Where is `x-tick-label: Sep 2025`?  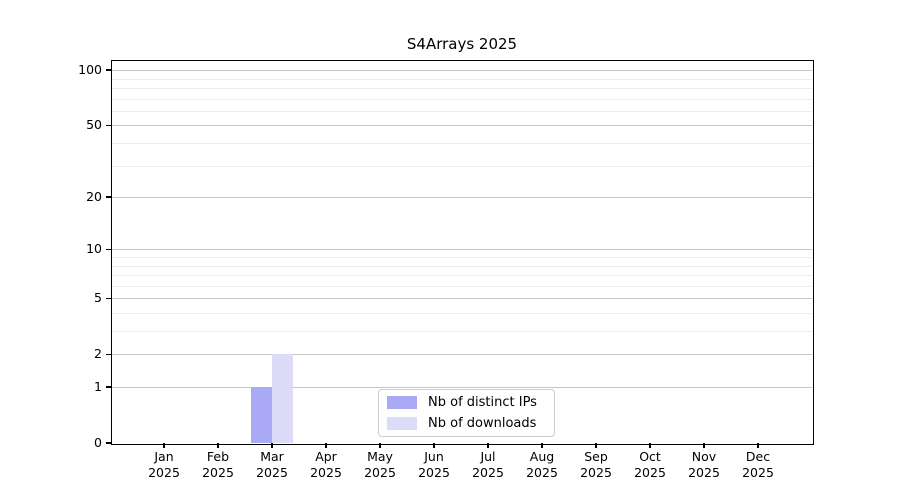 x-tick-label: Sep 2025 is located at coordinates (596, 465).